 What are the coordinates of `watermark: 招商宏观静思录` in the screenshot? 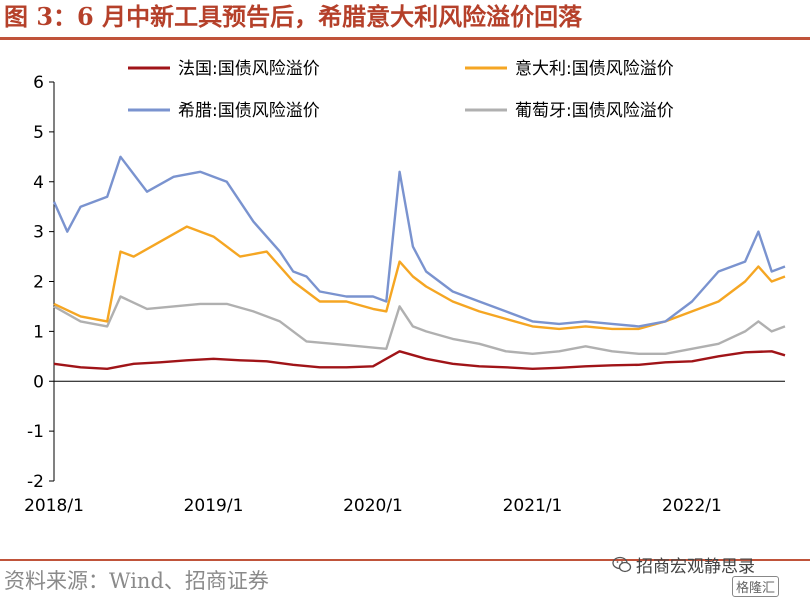 It's located at (683, 564).